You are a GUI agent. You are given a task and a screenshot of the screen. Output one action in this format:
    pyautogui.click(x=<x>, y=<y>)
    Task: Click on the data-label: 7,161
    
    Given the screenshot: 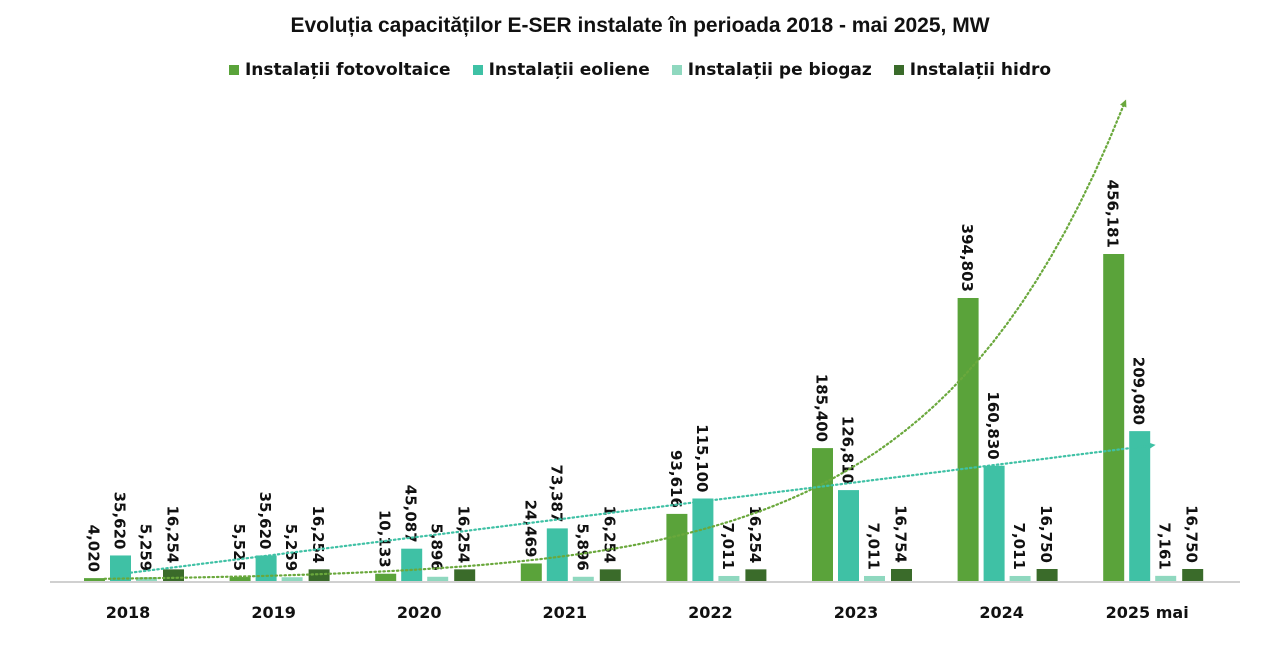 What is the action you would take?
    pyautogui.click(x=1165, y=545)
    